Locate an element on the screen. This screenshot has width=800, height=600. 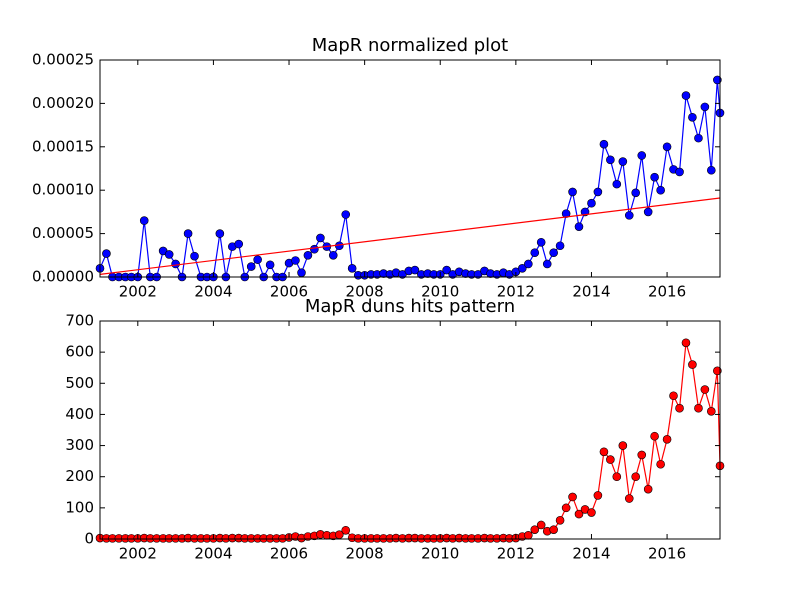
y-tick-label: 0.00010 is located at coordinates (63, 190).